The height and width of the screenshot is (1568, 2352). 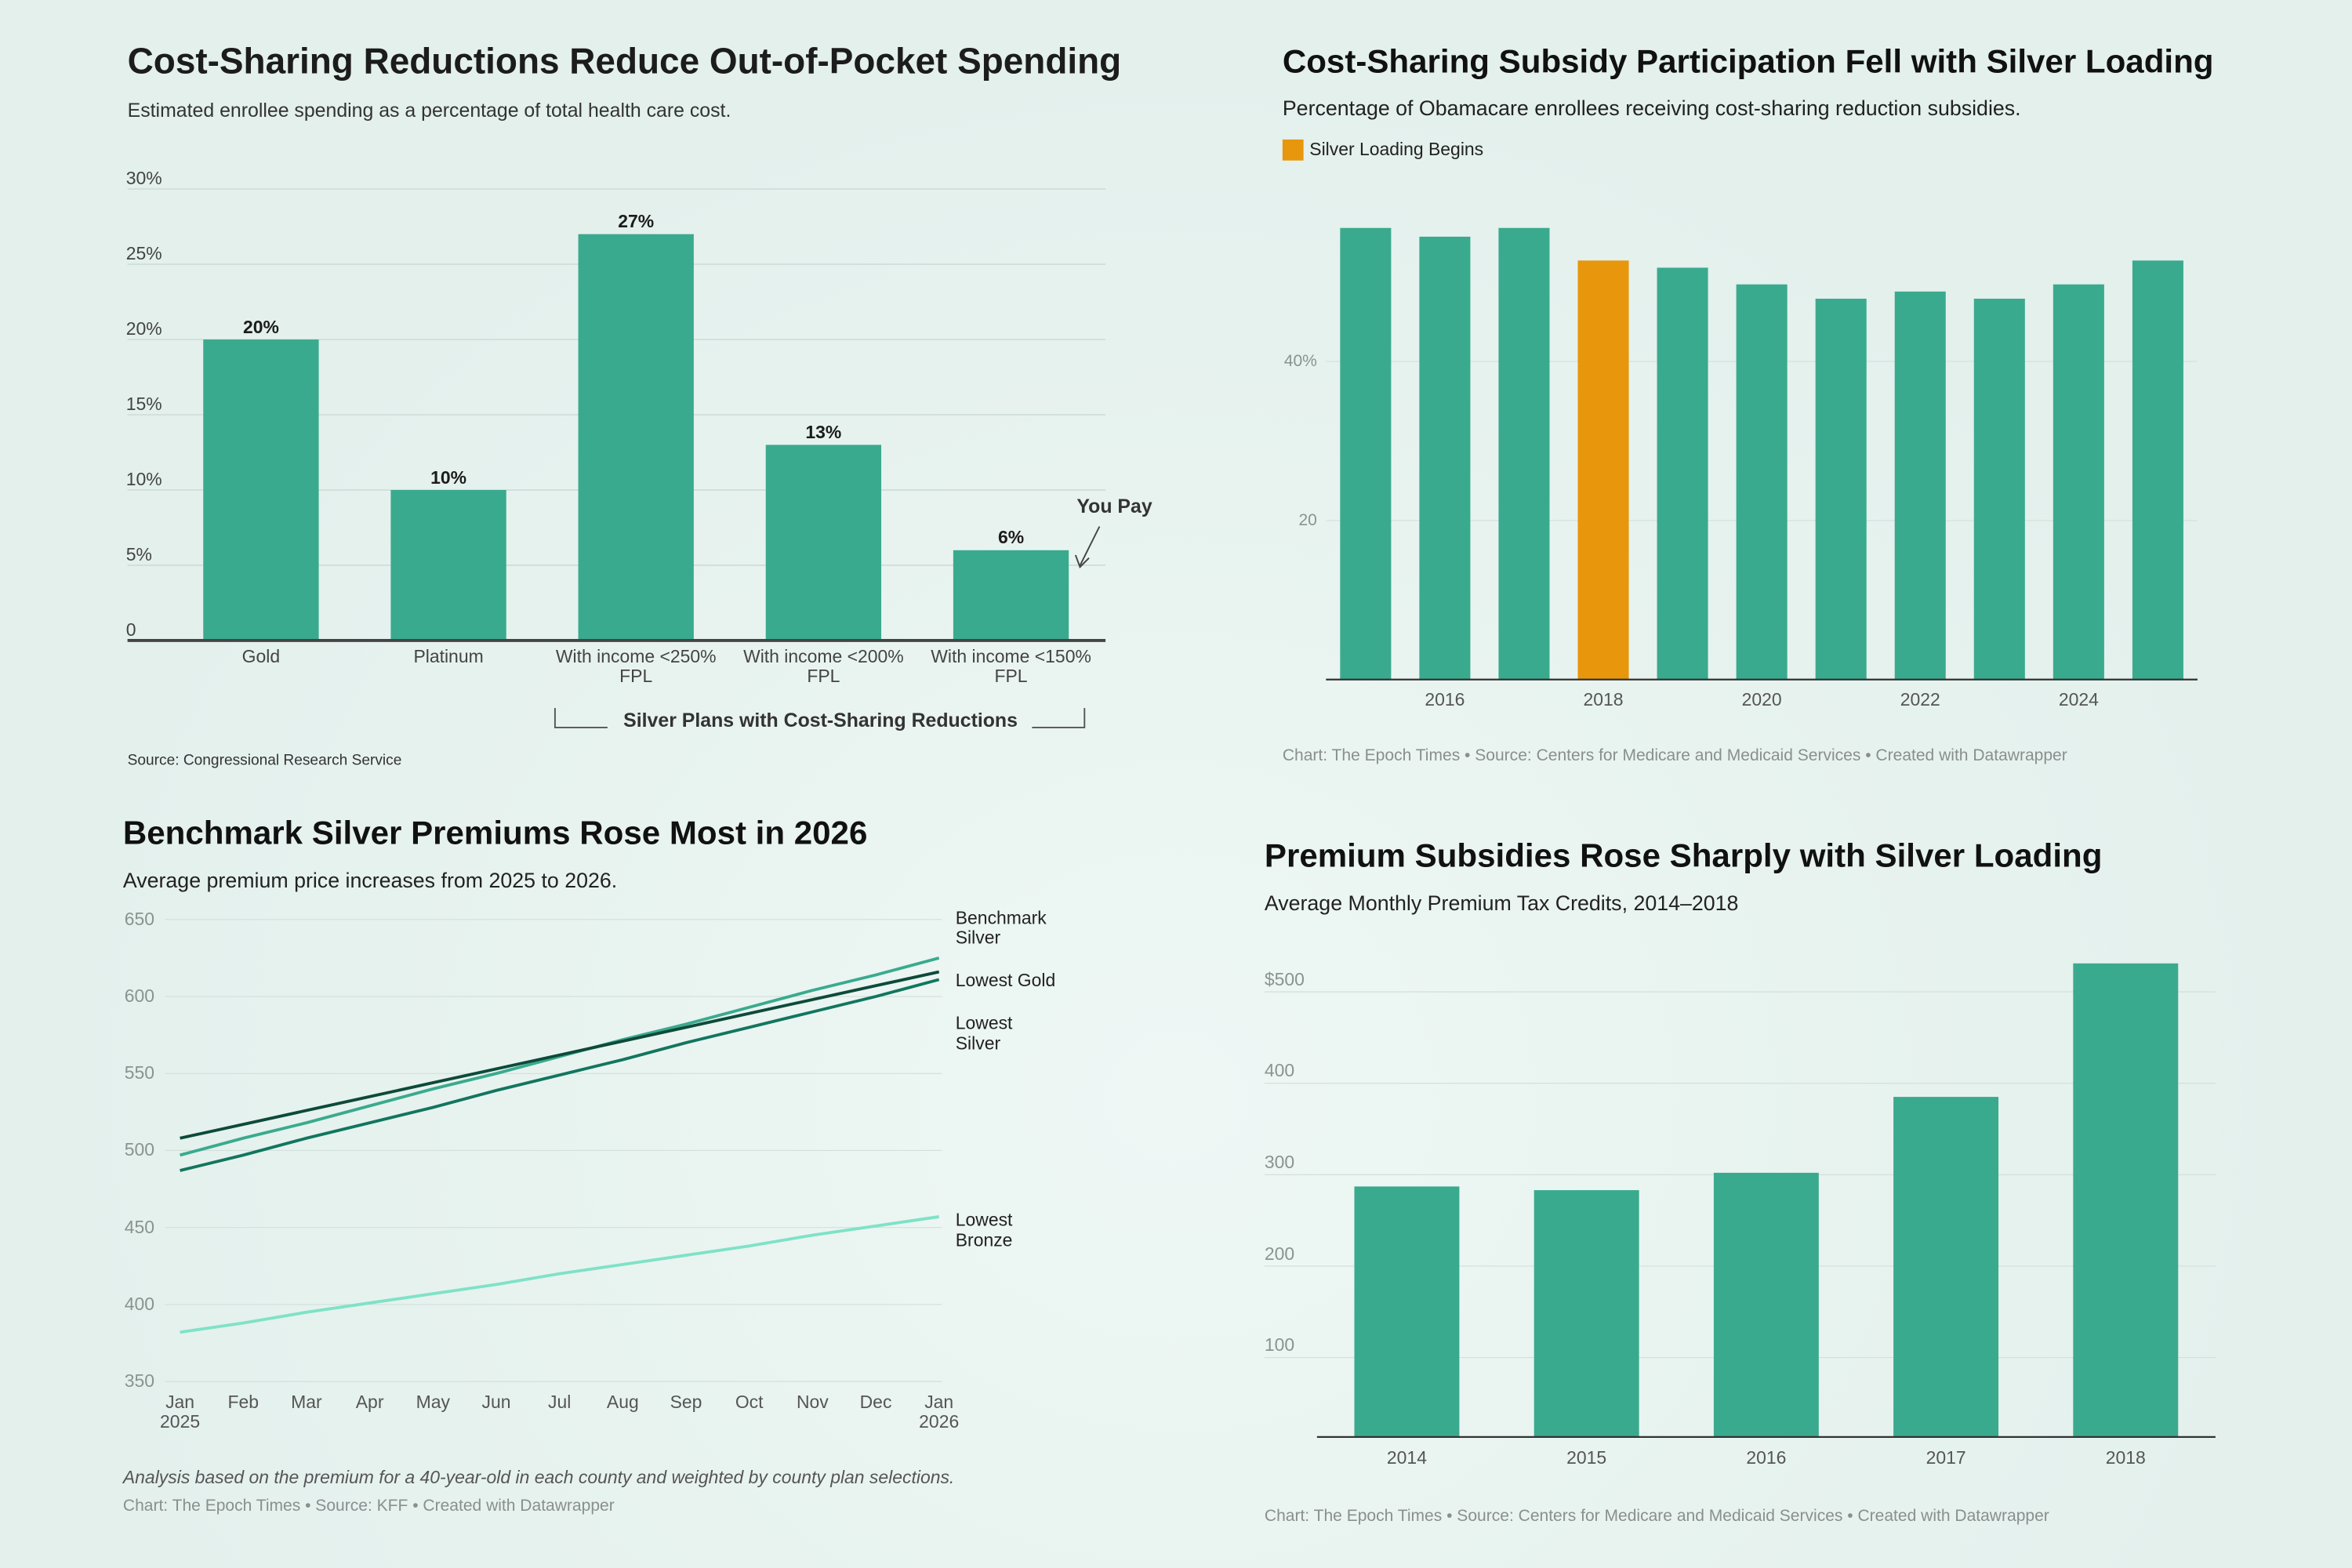 I want to click on x-tick-label: 2015, so click(x=1586, y=1457).